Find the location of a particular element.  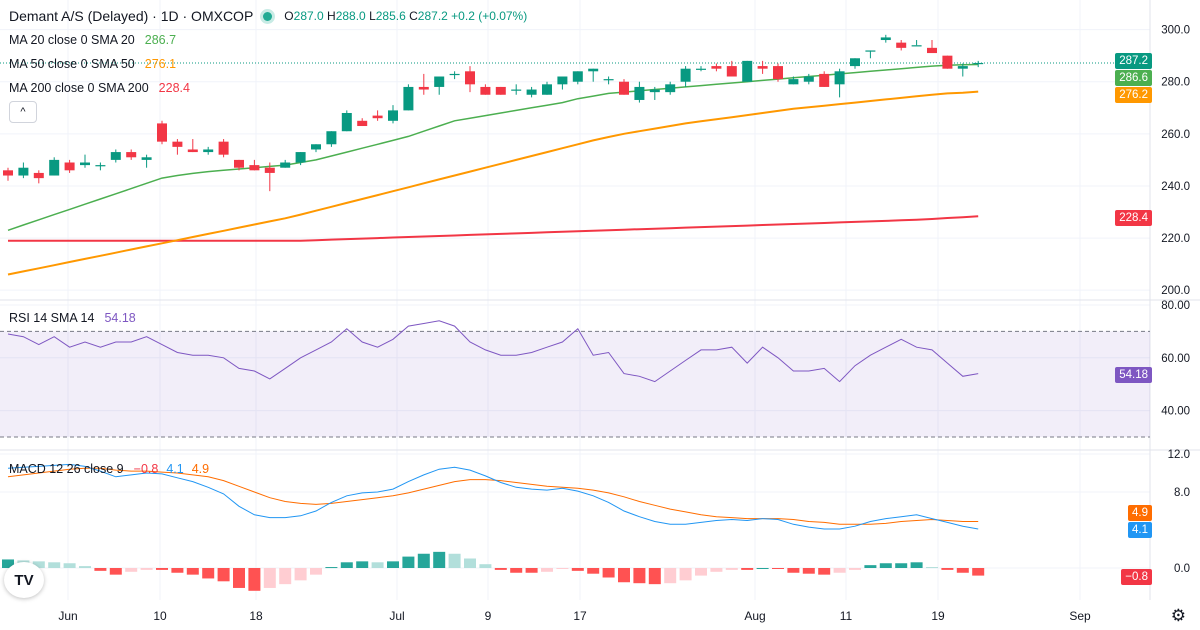

macd-line is located at coordinates (493, 496).